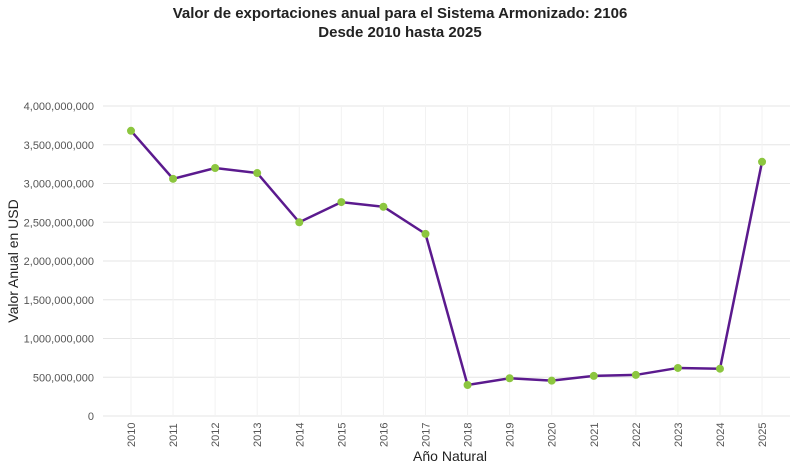  Describe the element at coordinates (595, 435) in the screenshot. I see `x-tick-label: 2021` at that location.